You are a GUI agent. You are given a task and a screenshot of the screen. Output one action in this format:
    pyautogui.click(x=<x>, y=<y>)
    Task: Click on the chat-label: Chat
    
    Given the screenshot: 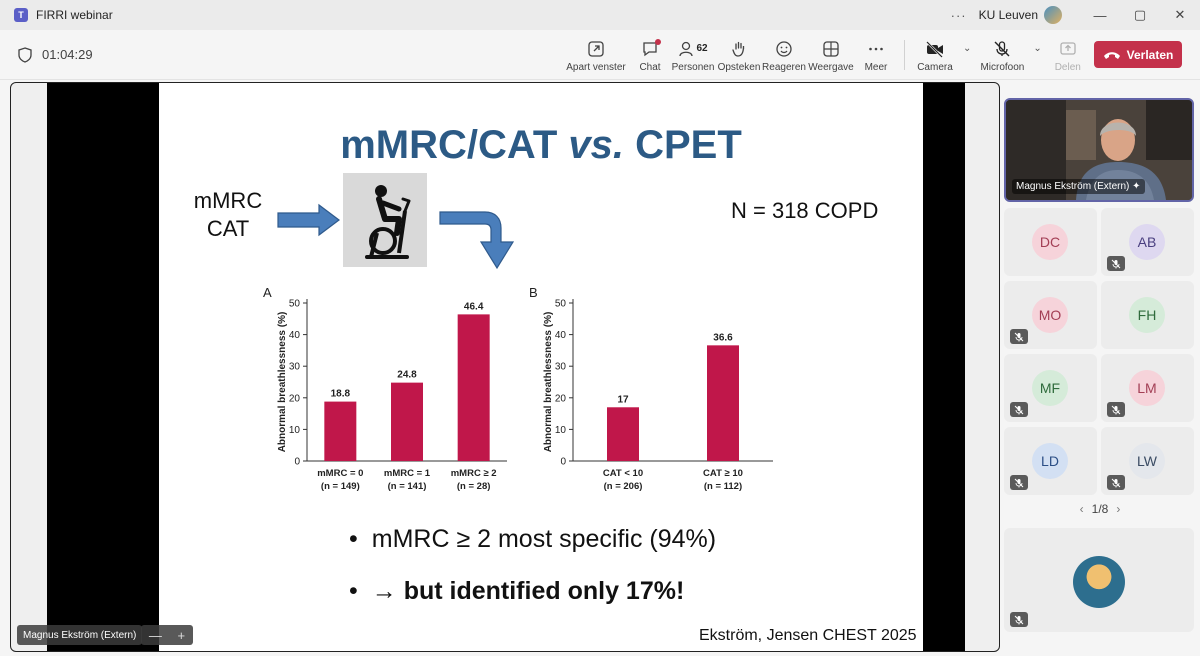 What is the action you would take?
    pyautogui.click(x=650, y=67)
    